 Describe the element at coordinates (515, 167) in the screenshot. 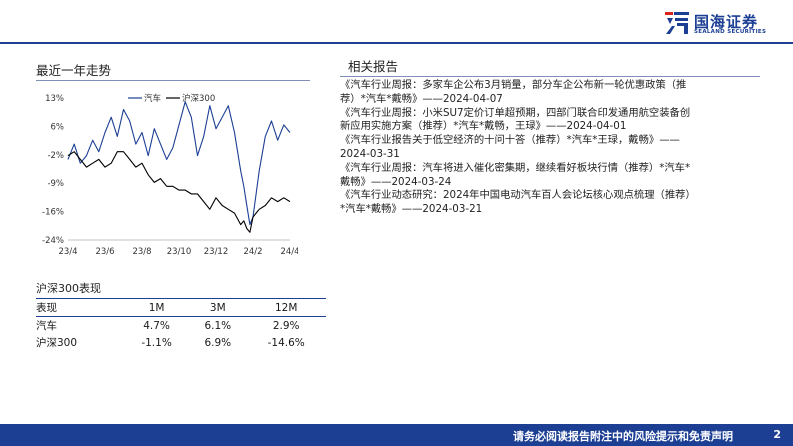

I see `report-text: 《汽车行业周报：汽车将进入催化密集期，继续看好板块行情（推荐）*汽车*` at that location.